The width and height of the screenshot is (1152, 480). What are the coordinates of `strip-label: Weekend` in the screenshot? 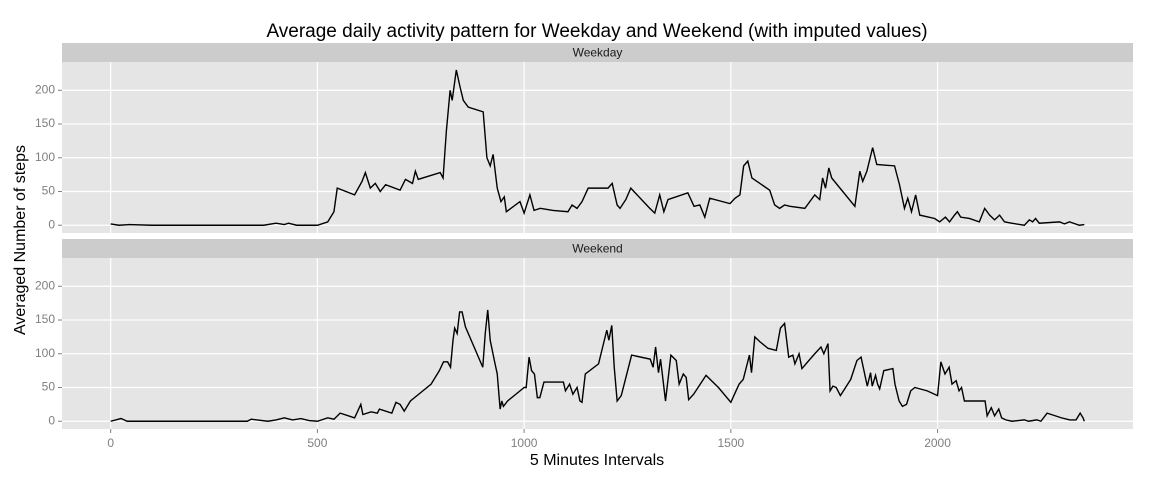 It's located at (597, 249).